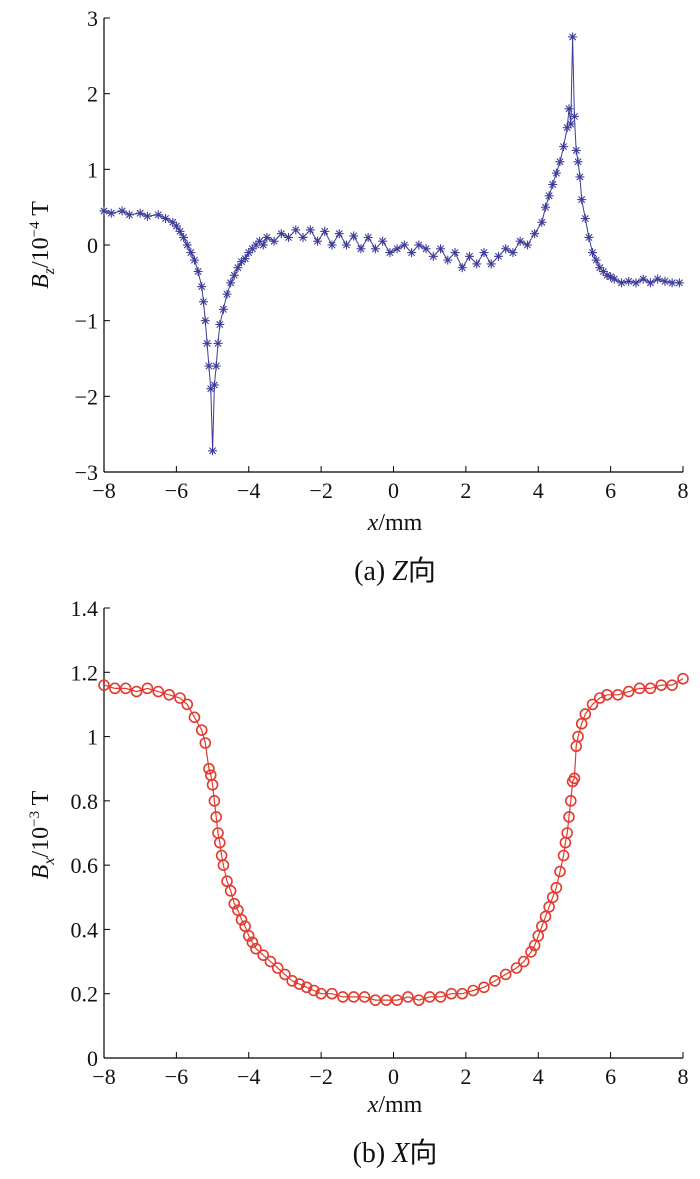 This screenshot has width=700, height=1179. What do you see at coordinates (248, 490) in the screenshot?
I see `x-tick-label: −4` at bounding box center [248, 490].